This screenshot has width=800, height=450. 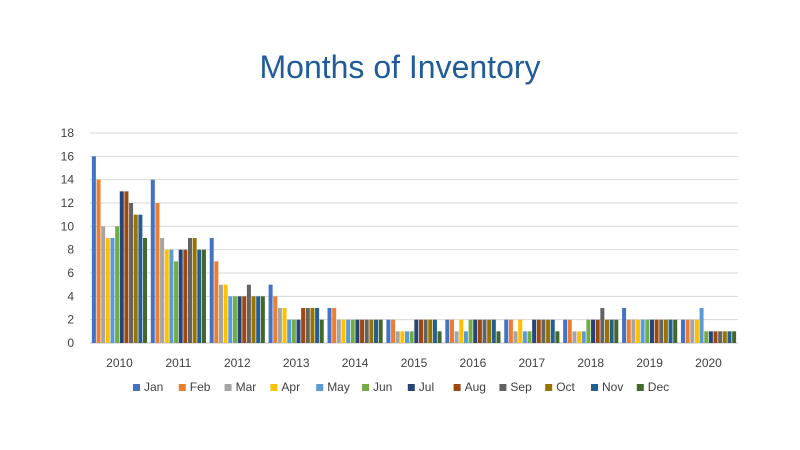 What do you see at coordinates (380, 331) in the screenshot?
I see `bar-dec-2014` at bounding box center [380, 331].